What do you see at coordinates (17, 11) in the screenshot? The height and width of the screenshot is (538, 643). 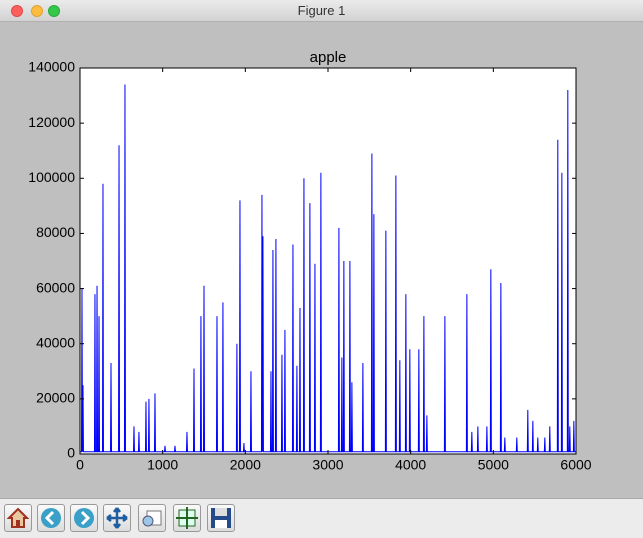 I see `close-button` at bounding box center [17, 11].